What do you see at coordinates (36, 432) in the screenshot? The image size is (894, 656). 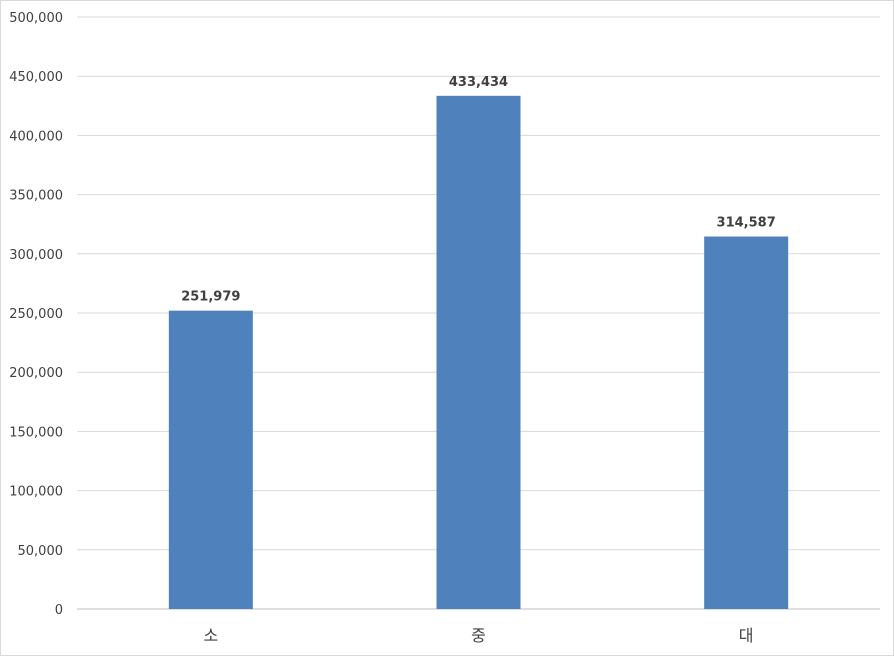 I see `y-tick-label: 150,000` at bounding box center [36, 432].